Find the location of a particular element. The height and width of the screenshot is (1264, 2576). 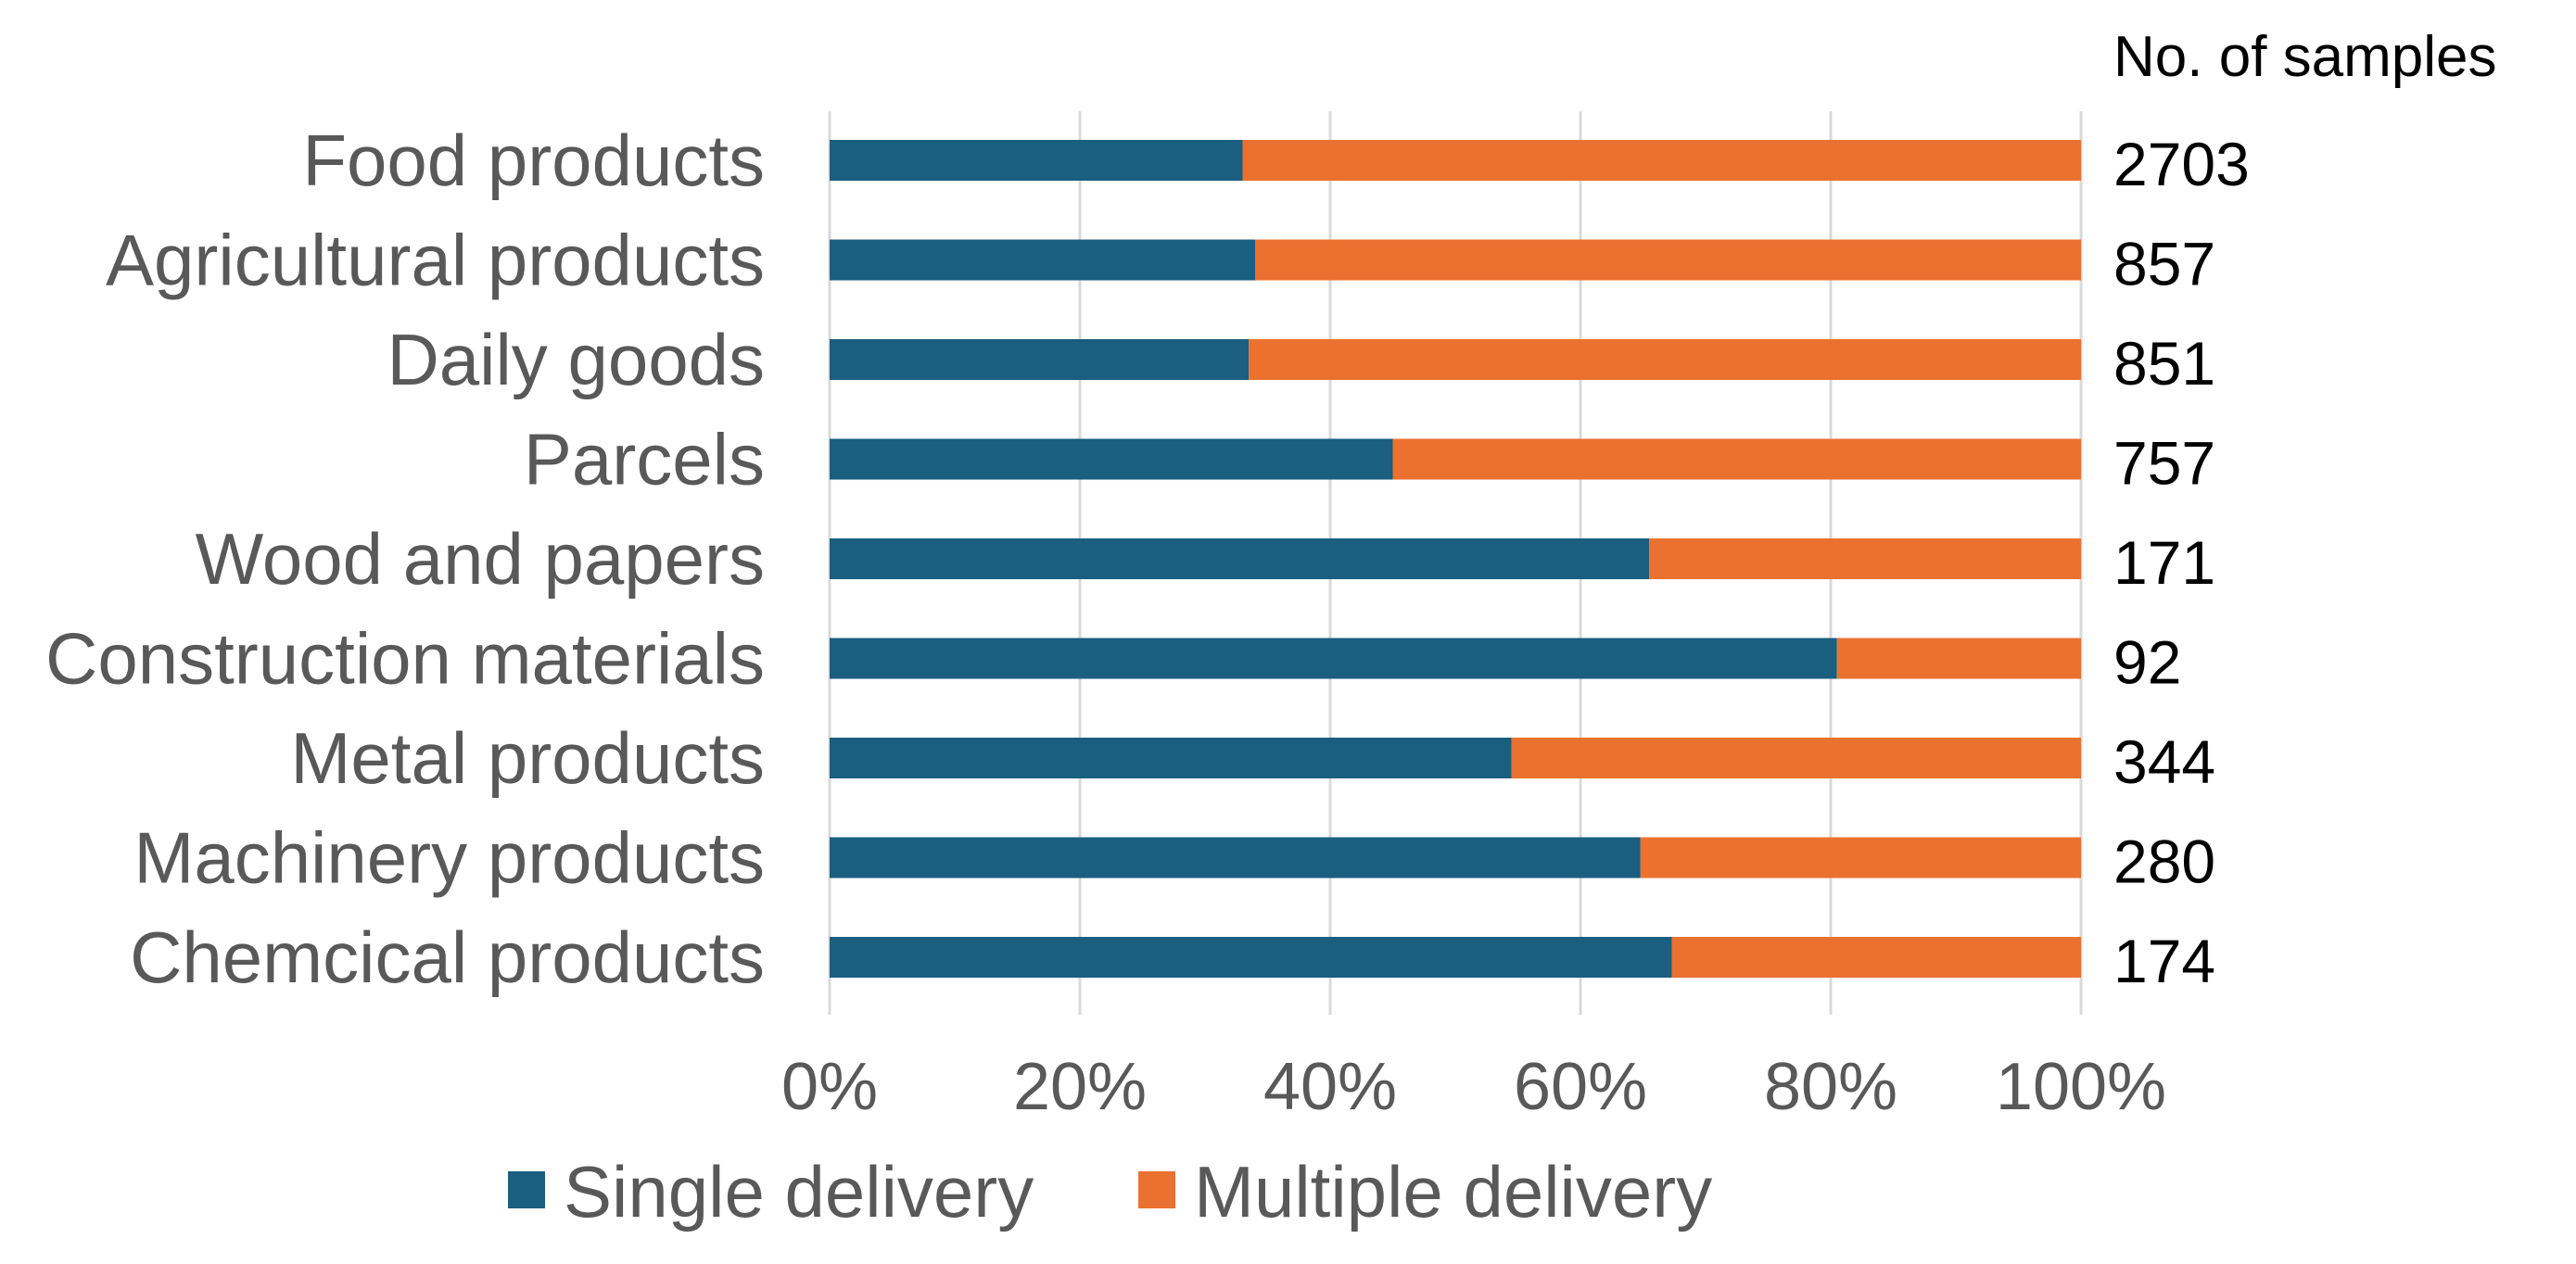

category-label: Metal products is located at coordinates (527, 758).